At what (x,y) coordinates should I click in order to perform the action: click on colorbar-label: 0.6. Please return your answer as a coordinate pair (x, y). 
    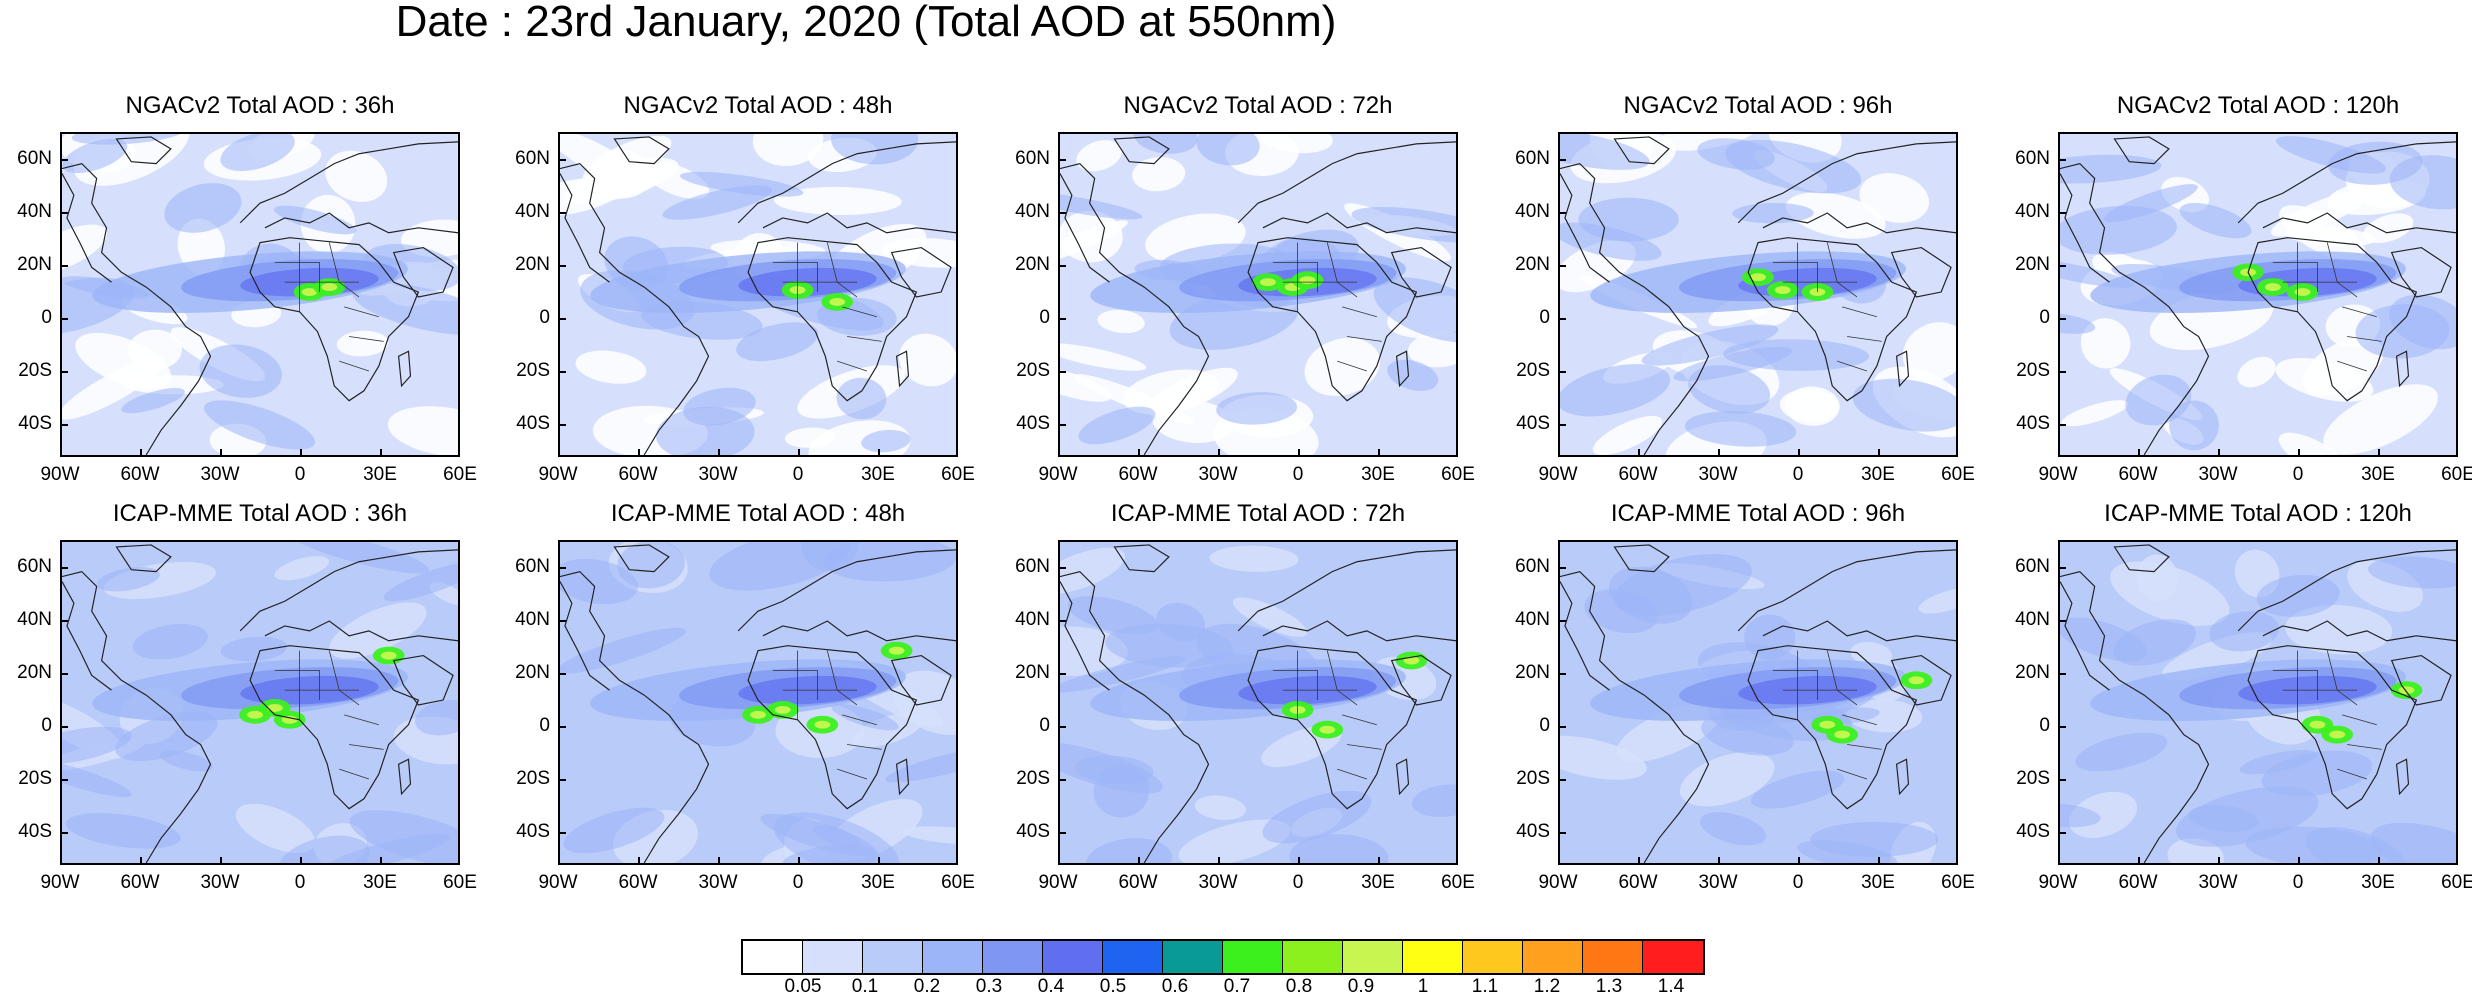
    Looking at the image, I should click on (1175, 986).